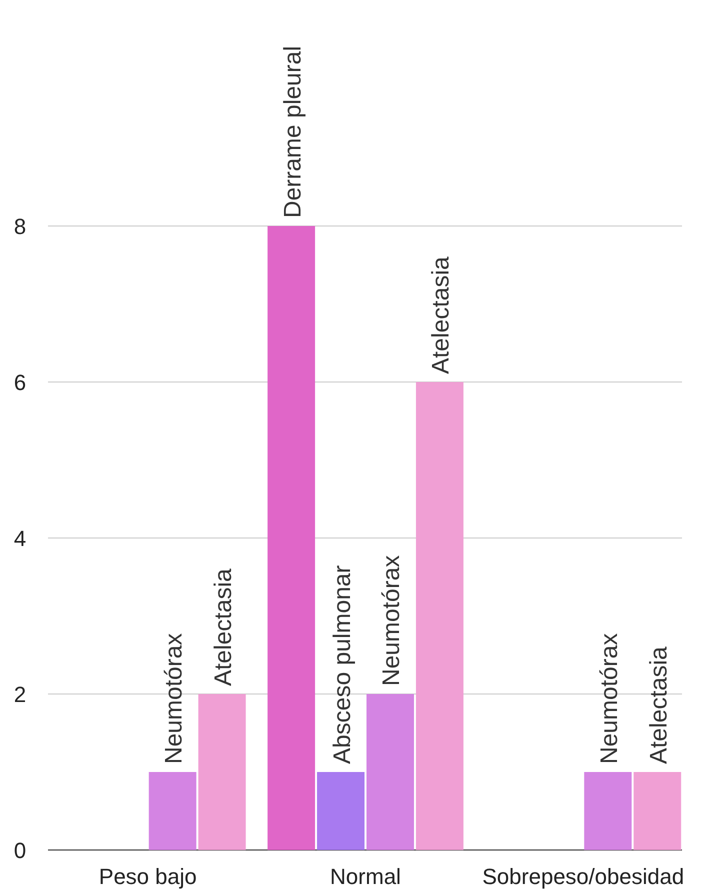 This screenshot has width=713, height=893. Describe the element at coordinates (365, 876) in the screenshot. I see `x-tick-label: Normal` at that location.